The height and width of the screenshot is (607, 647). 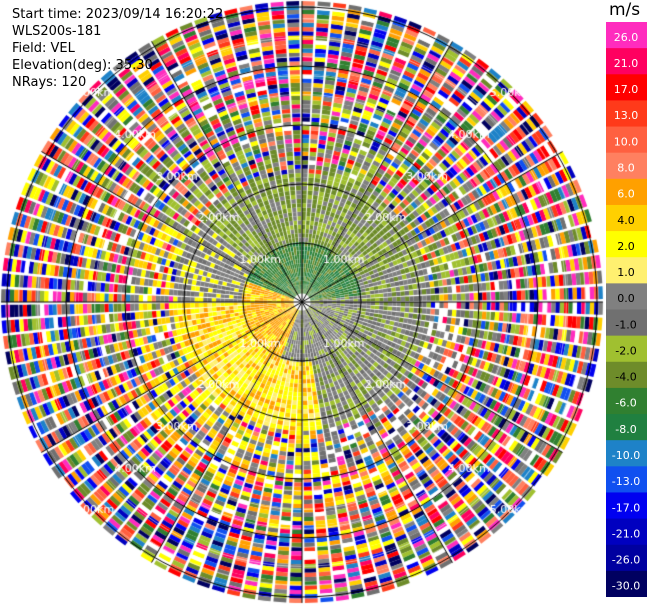 I want to click on nrays-text: NRays: 120, so click(x=49, y=82).